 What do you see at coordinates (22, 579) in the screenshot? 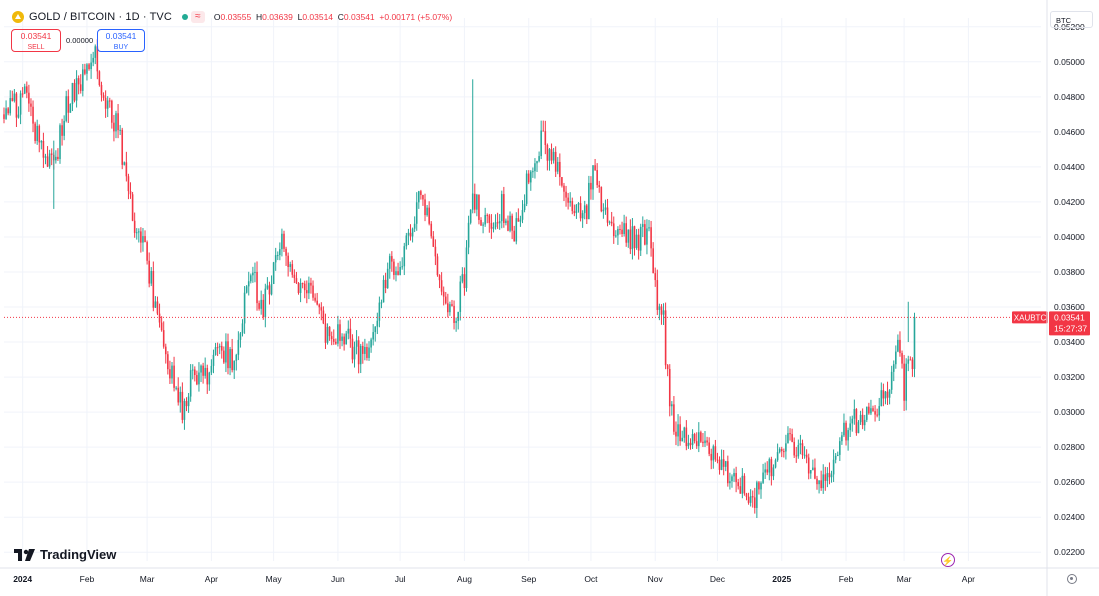
I see `x-tick-label: 2024` at bounding box center [22, 579].